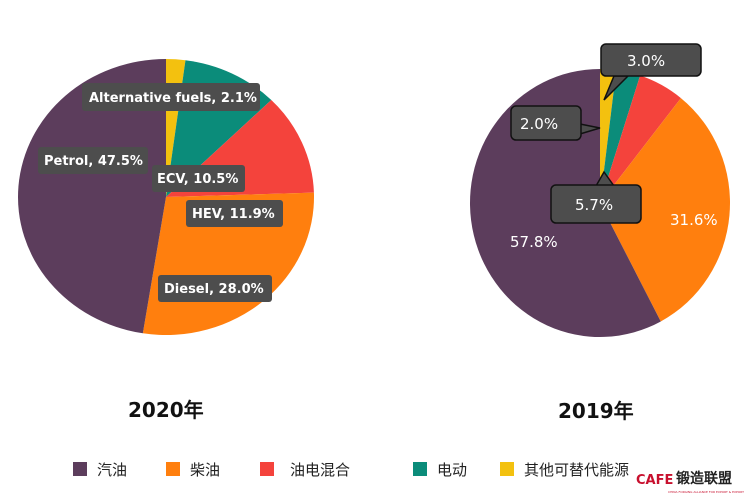  I want to click on callout-2019-alternative: 2.0%, so click(555, 123).